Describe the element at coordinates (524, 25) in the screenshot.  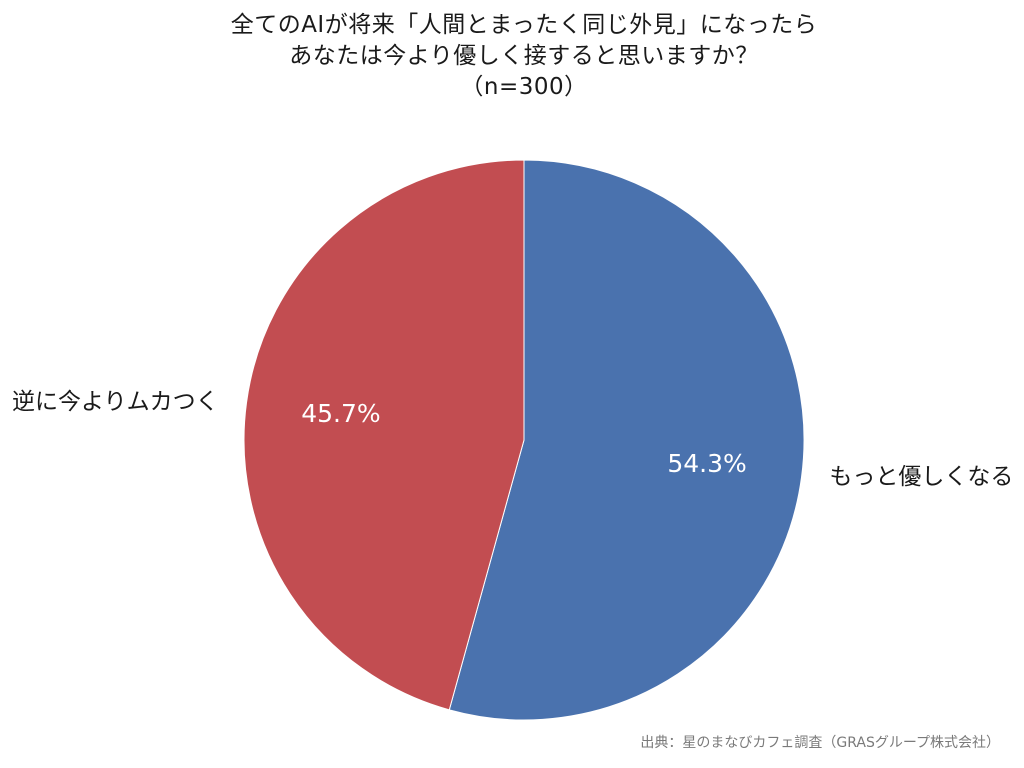
I see `chart-title-line-1: 全てのAIが将来「人間とまったく同じ外見」になったら` at that location.